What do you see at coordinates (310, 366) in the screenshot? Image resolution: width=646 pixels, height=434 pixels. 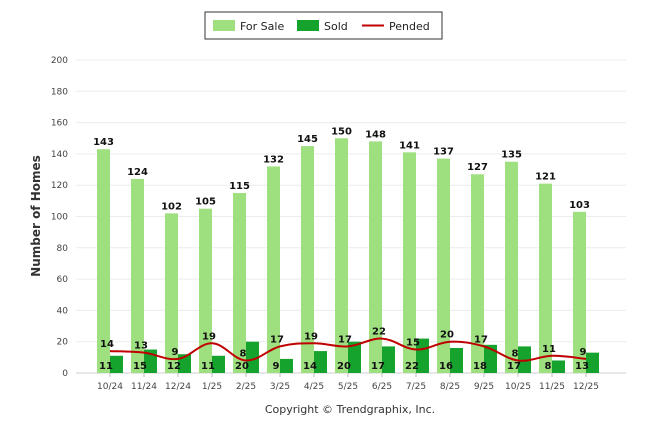 I see `data-label-sold: 14` at bounding box center [310, 366].